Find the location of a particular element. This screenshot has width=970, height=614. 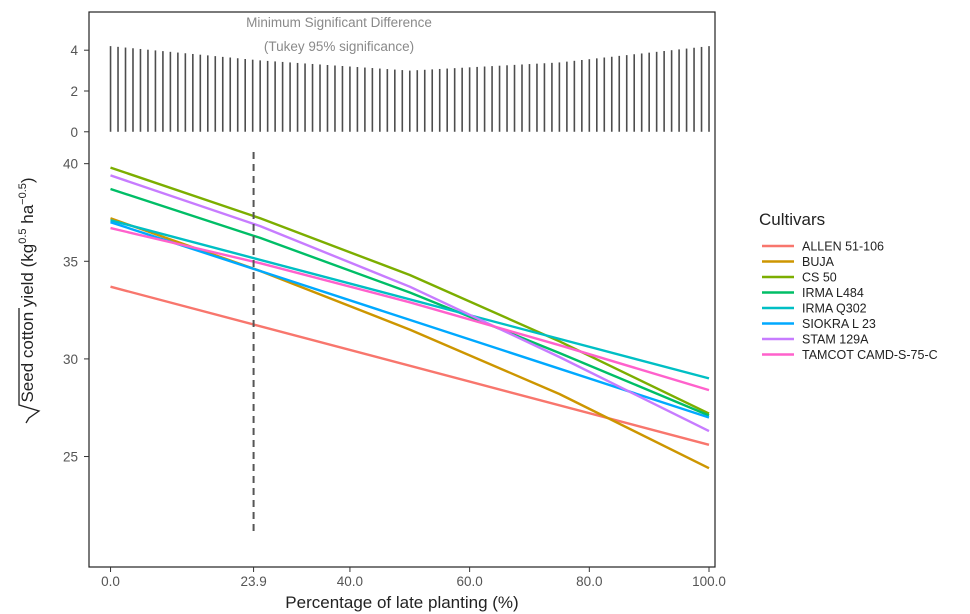

legend-item: CS 50 is located at coordinates (799, 278).